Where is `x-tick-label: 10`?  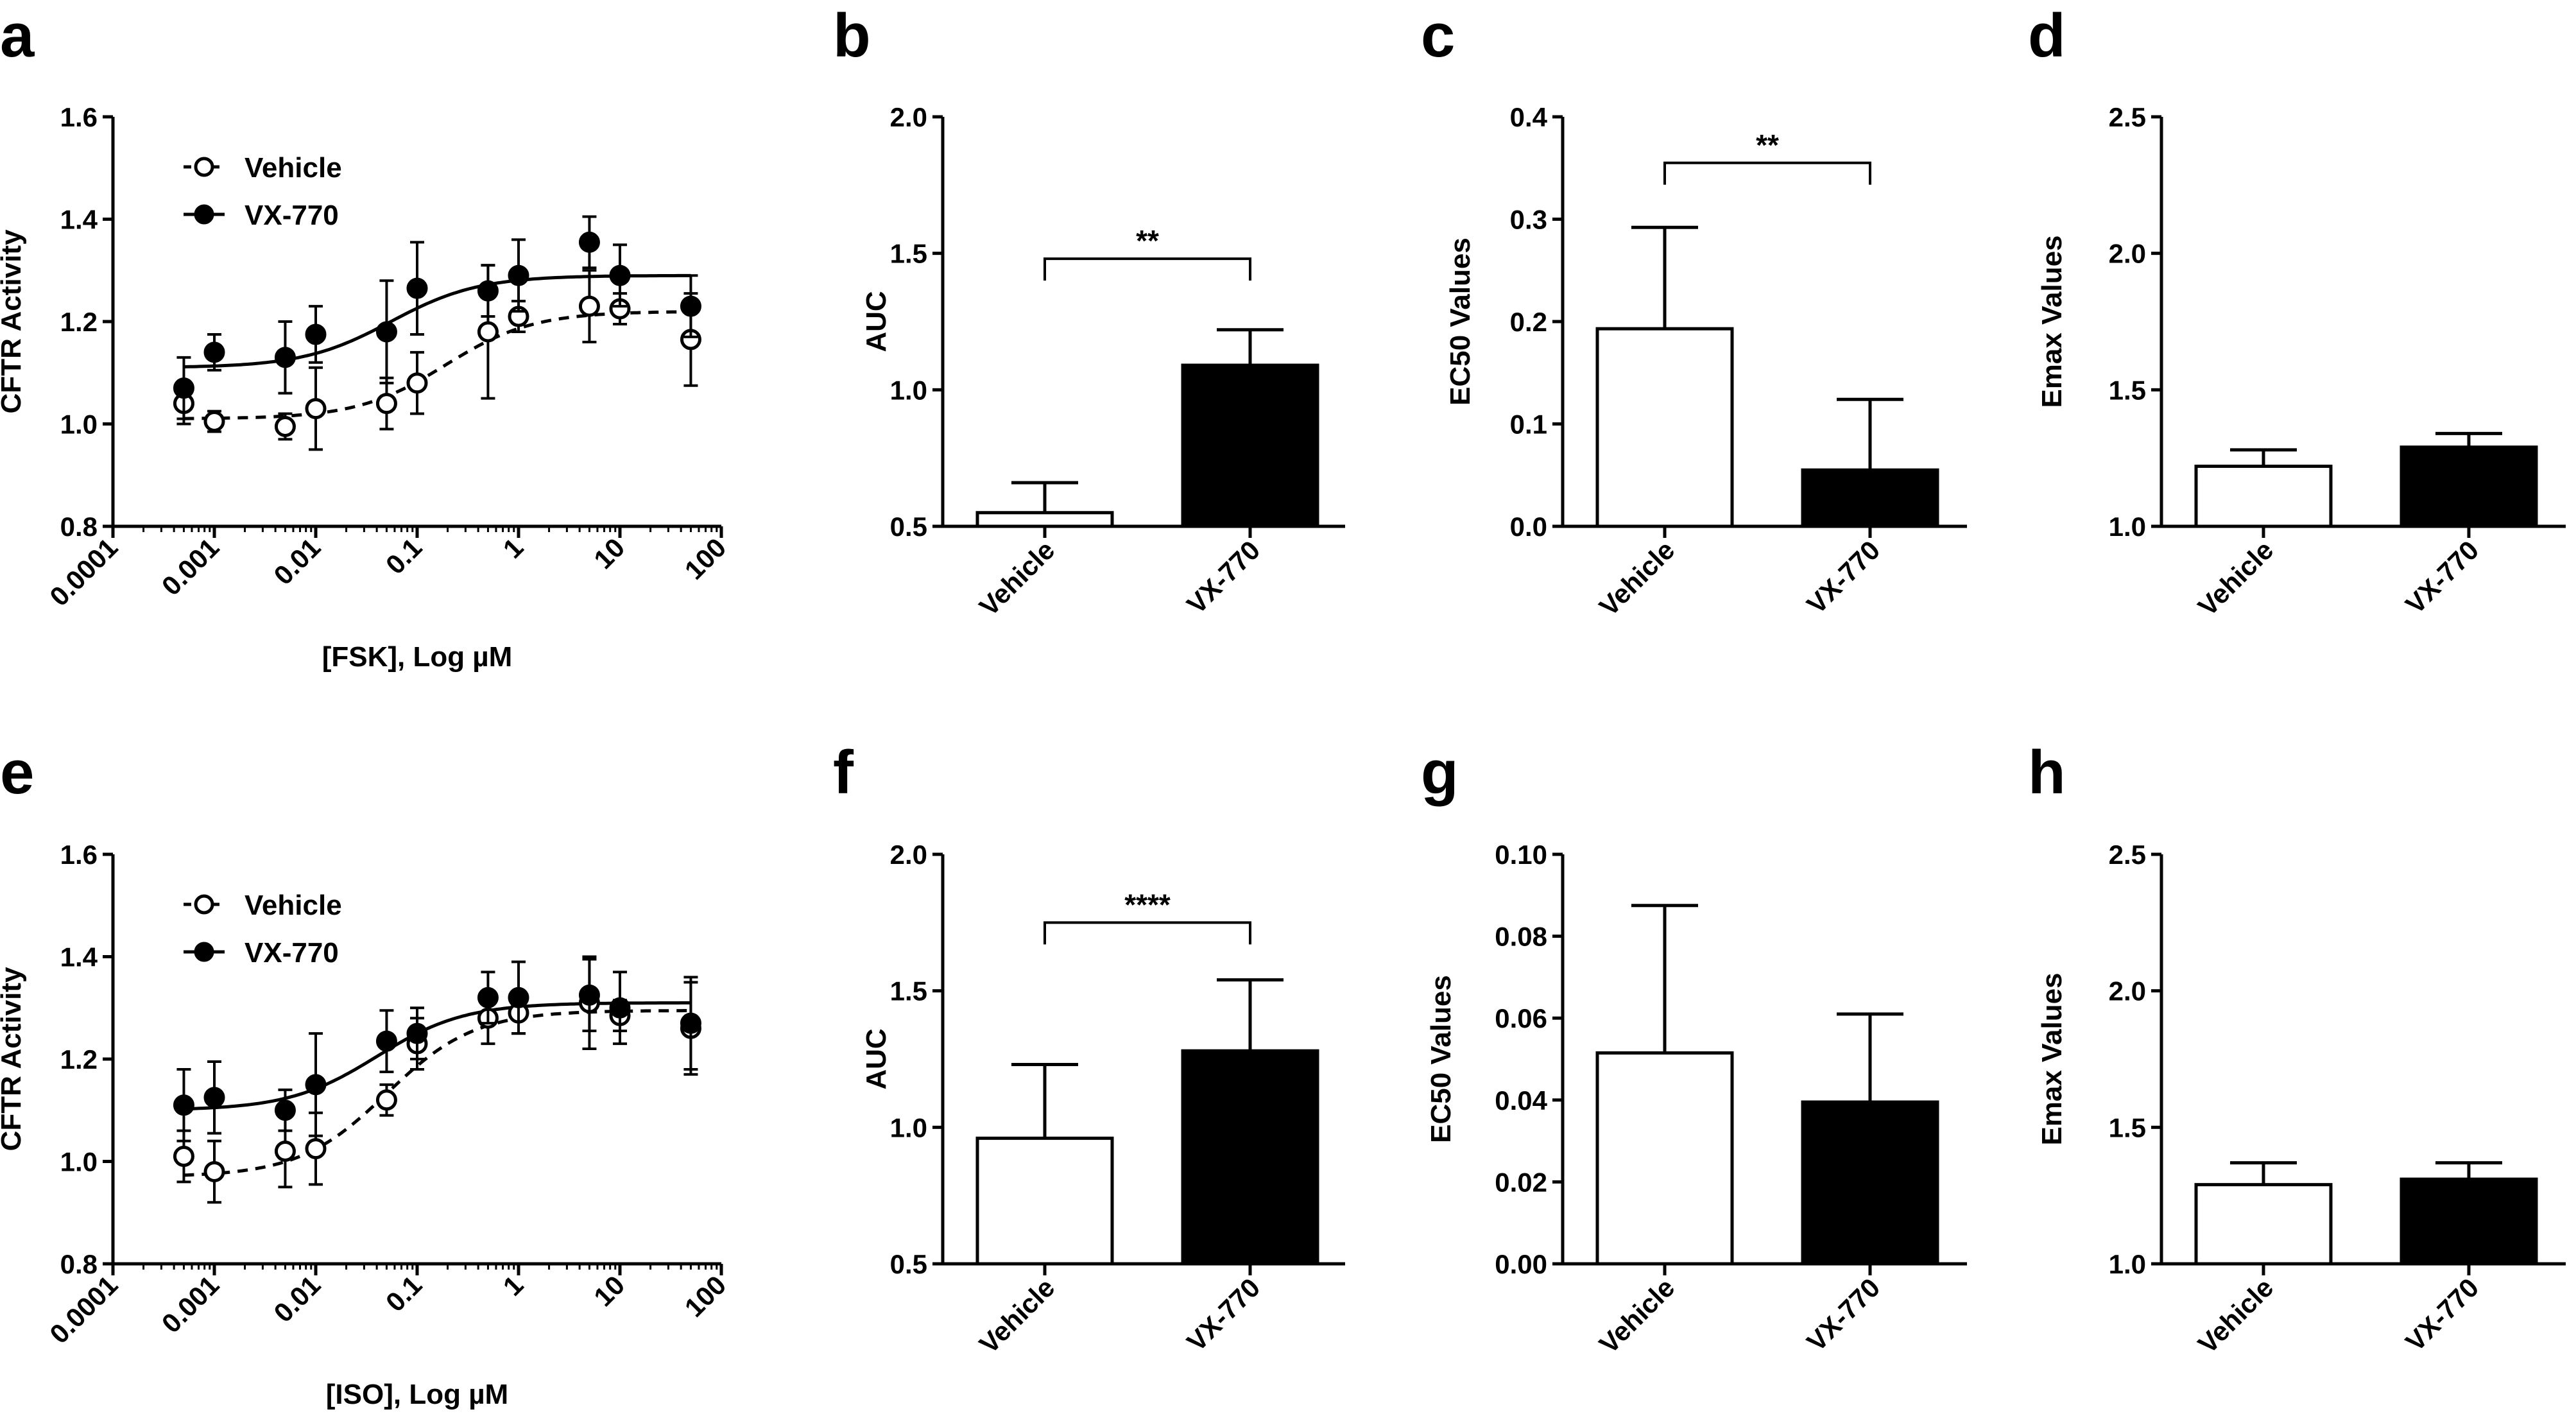
x-tick-label: 10 is located at coordinates (609, 553).